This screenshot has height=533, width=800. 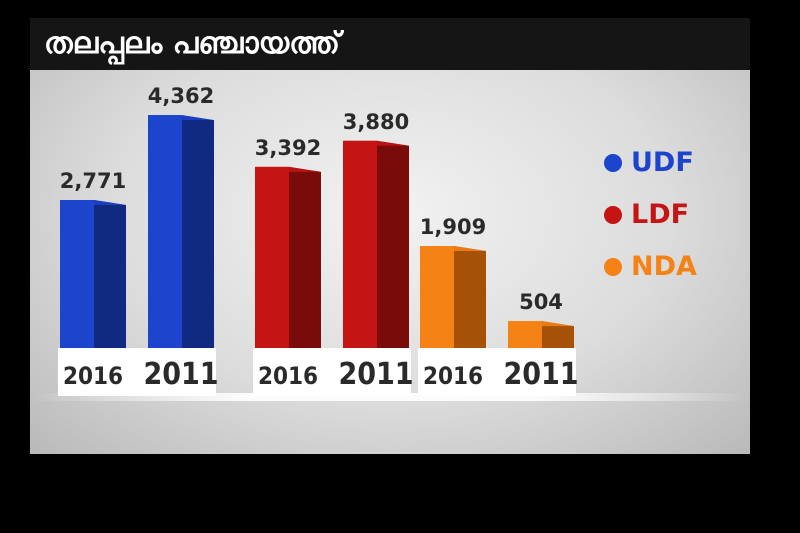 What do you see at coordinates (558, 334) in the screenshot?
I see `bar-side-nda-2011` at bounding box center [558, 334].